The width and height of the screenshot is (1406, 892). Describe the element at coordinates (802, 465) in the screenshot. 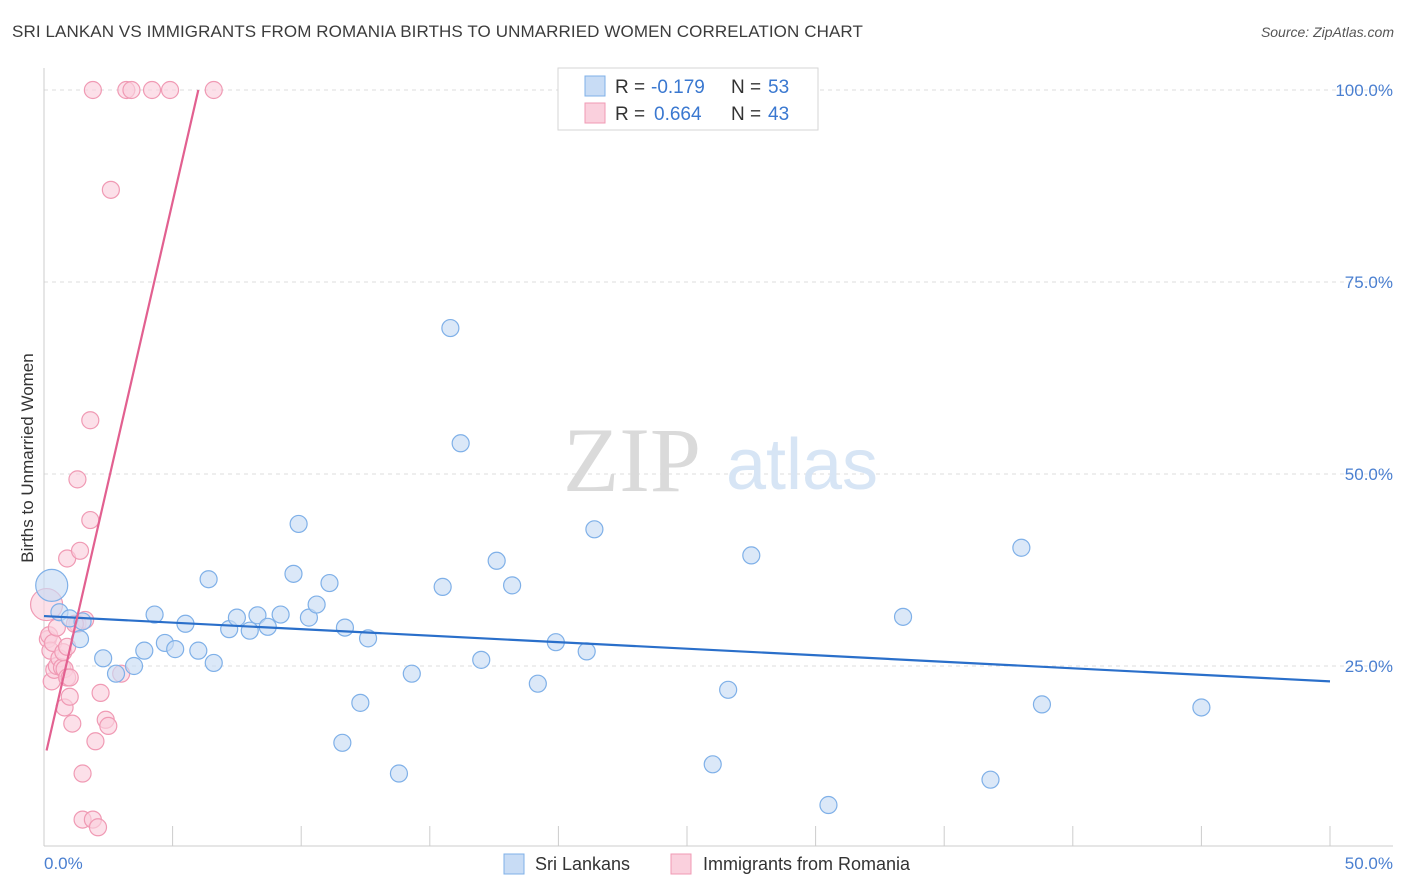

I see `watermark-atlas: atlas` at that location.